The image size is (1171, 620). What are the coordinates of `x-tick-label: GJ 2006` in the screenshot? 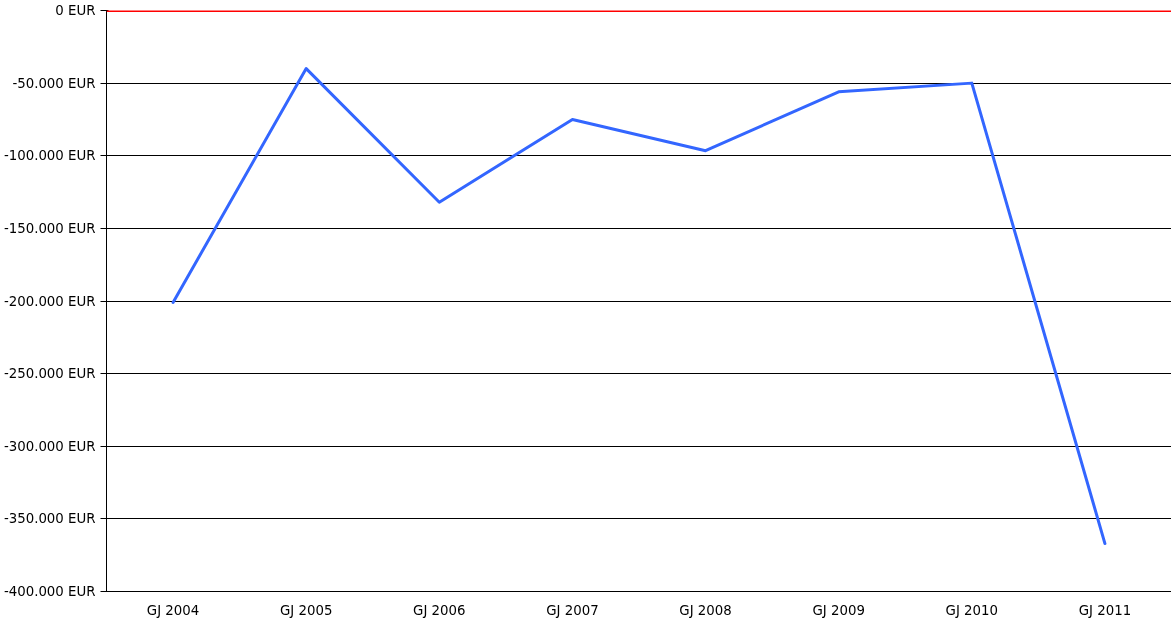 It's located at (439, 610).